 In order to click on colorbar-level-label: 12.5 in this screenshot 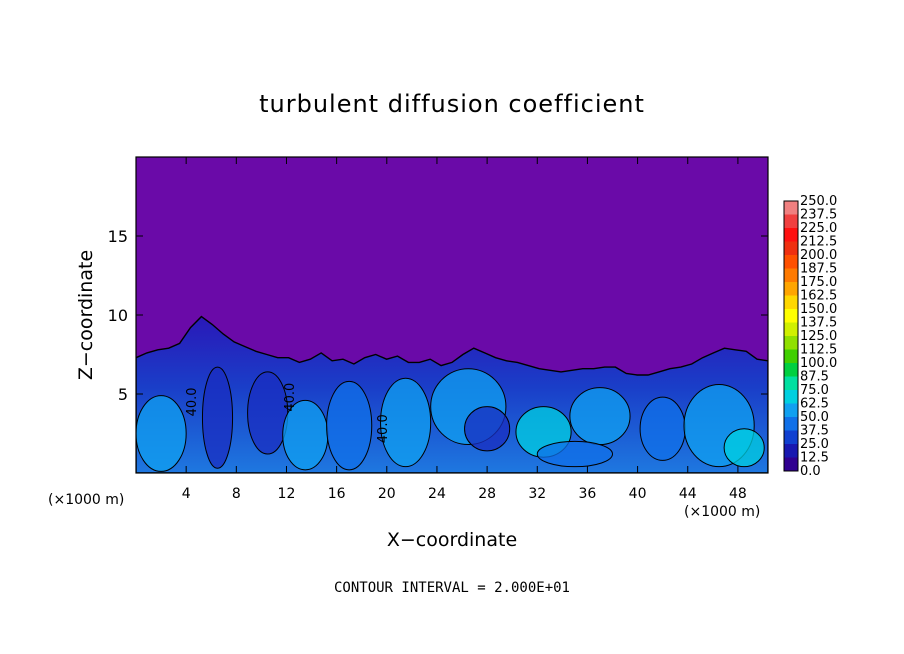, I will do `click(814, 458)`.